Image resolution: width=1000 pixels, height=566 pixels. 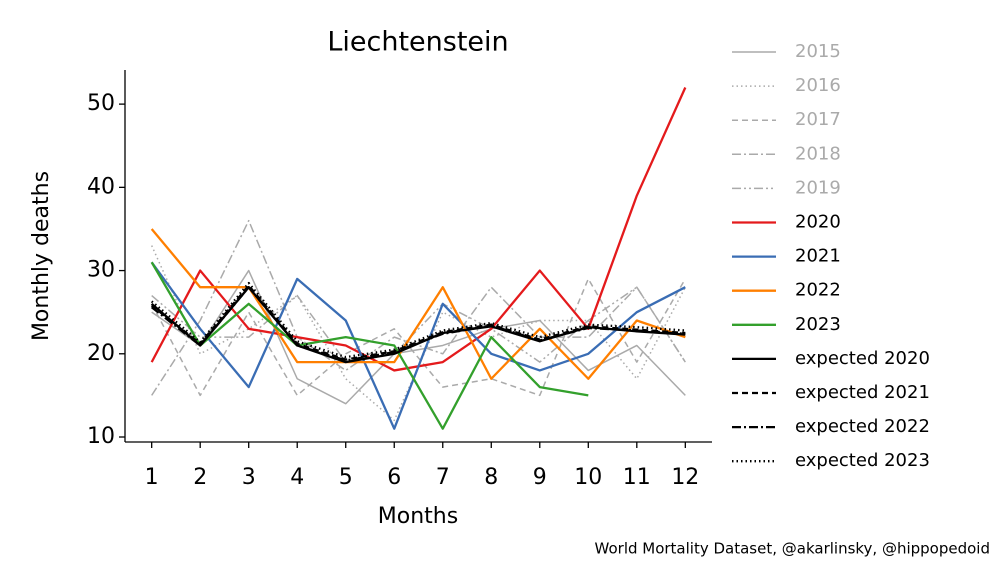 I want to click on y-tick-label: 20, so click(x=101, y=353).